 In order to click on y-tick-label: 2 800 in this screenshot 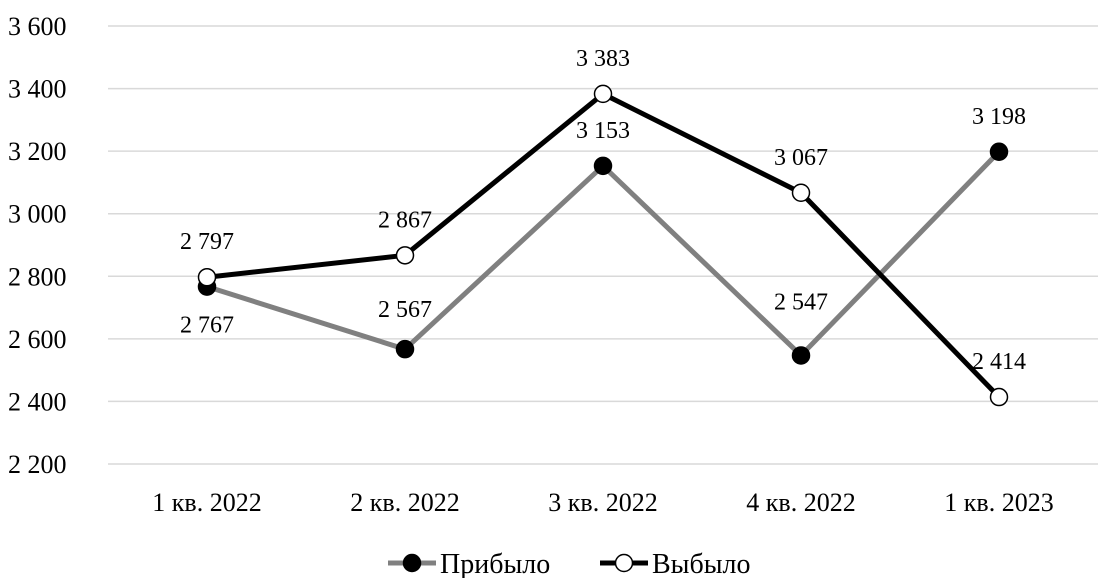, I will do `click(37, 276)`.